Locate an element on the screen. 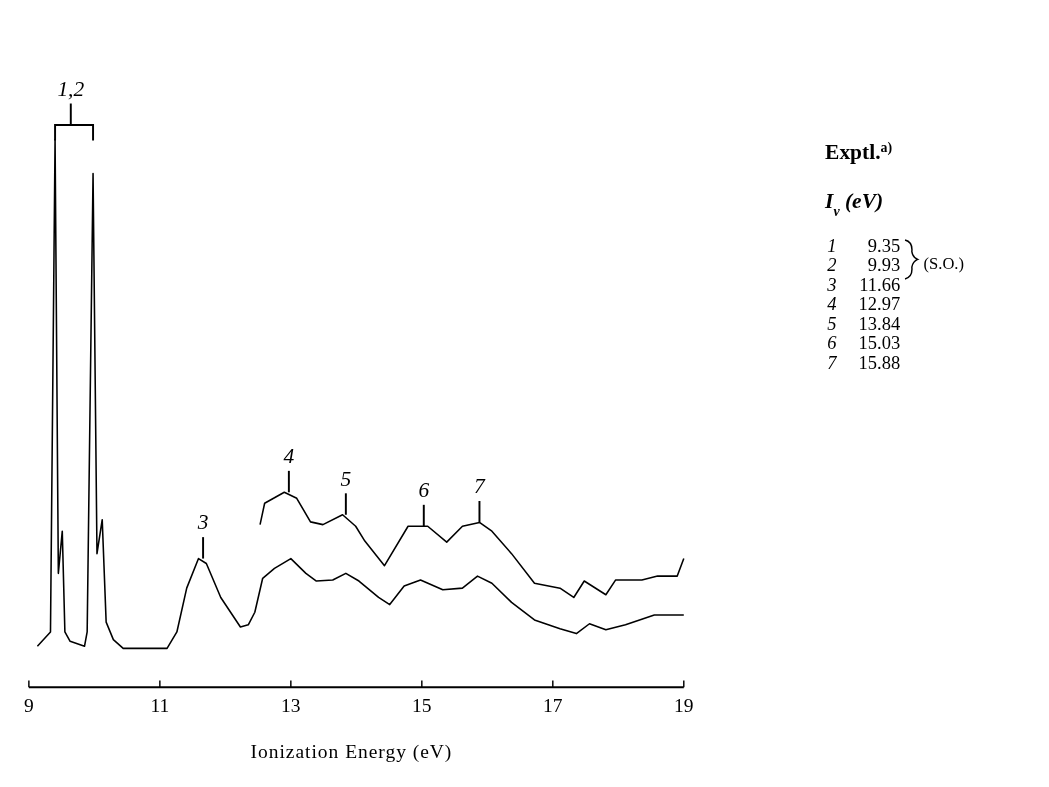 This screenshot has width=1049, height=787. text: 7 15.88 is located at coordinates (864, 362).